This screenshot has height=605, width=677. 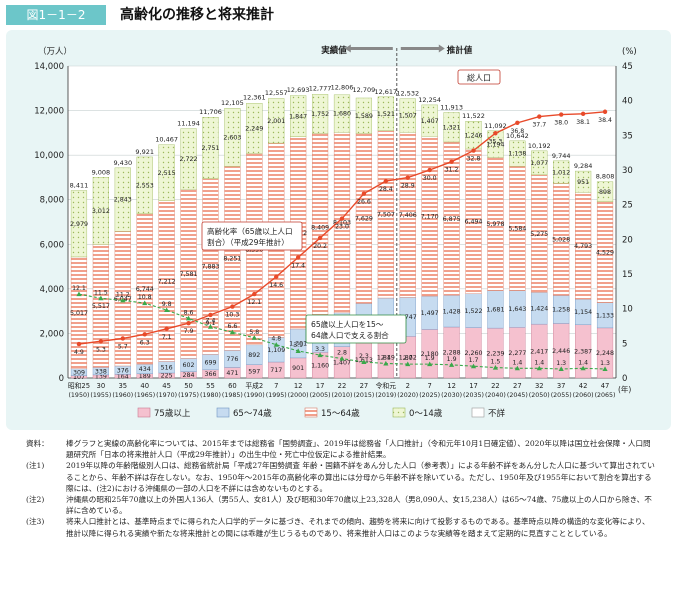 I want to click on bar-value-label: 338, so click(x=101, y=371).